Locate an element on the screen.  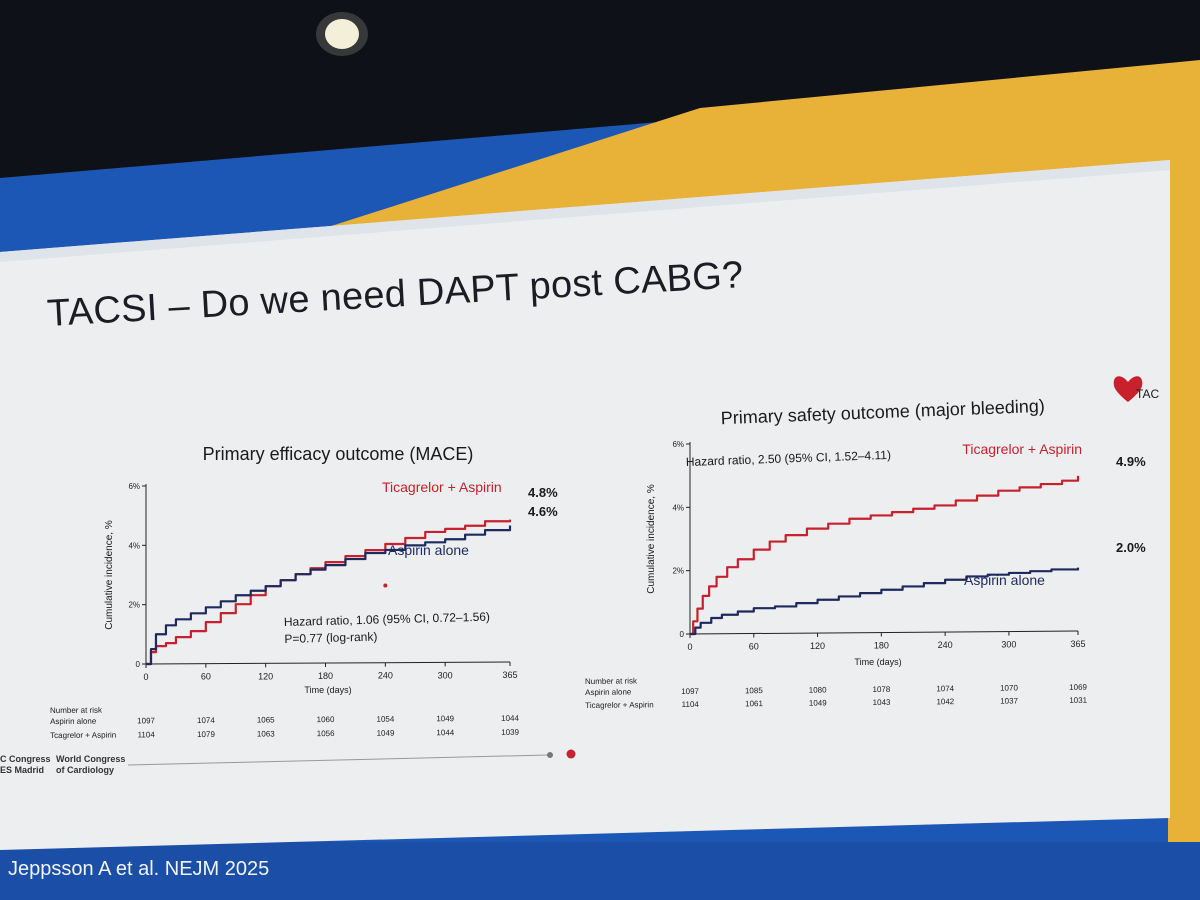
progress-track is located at coordinates (338, 760).